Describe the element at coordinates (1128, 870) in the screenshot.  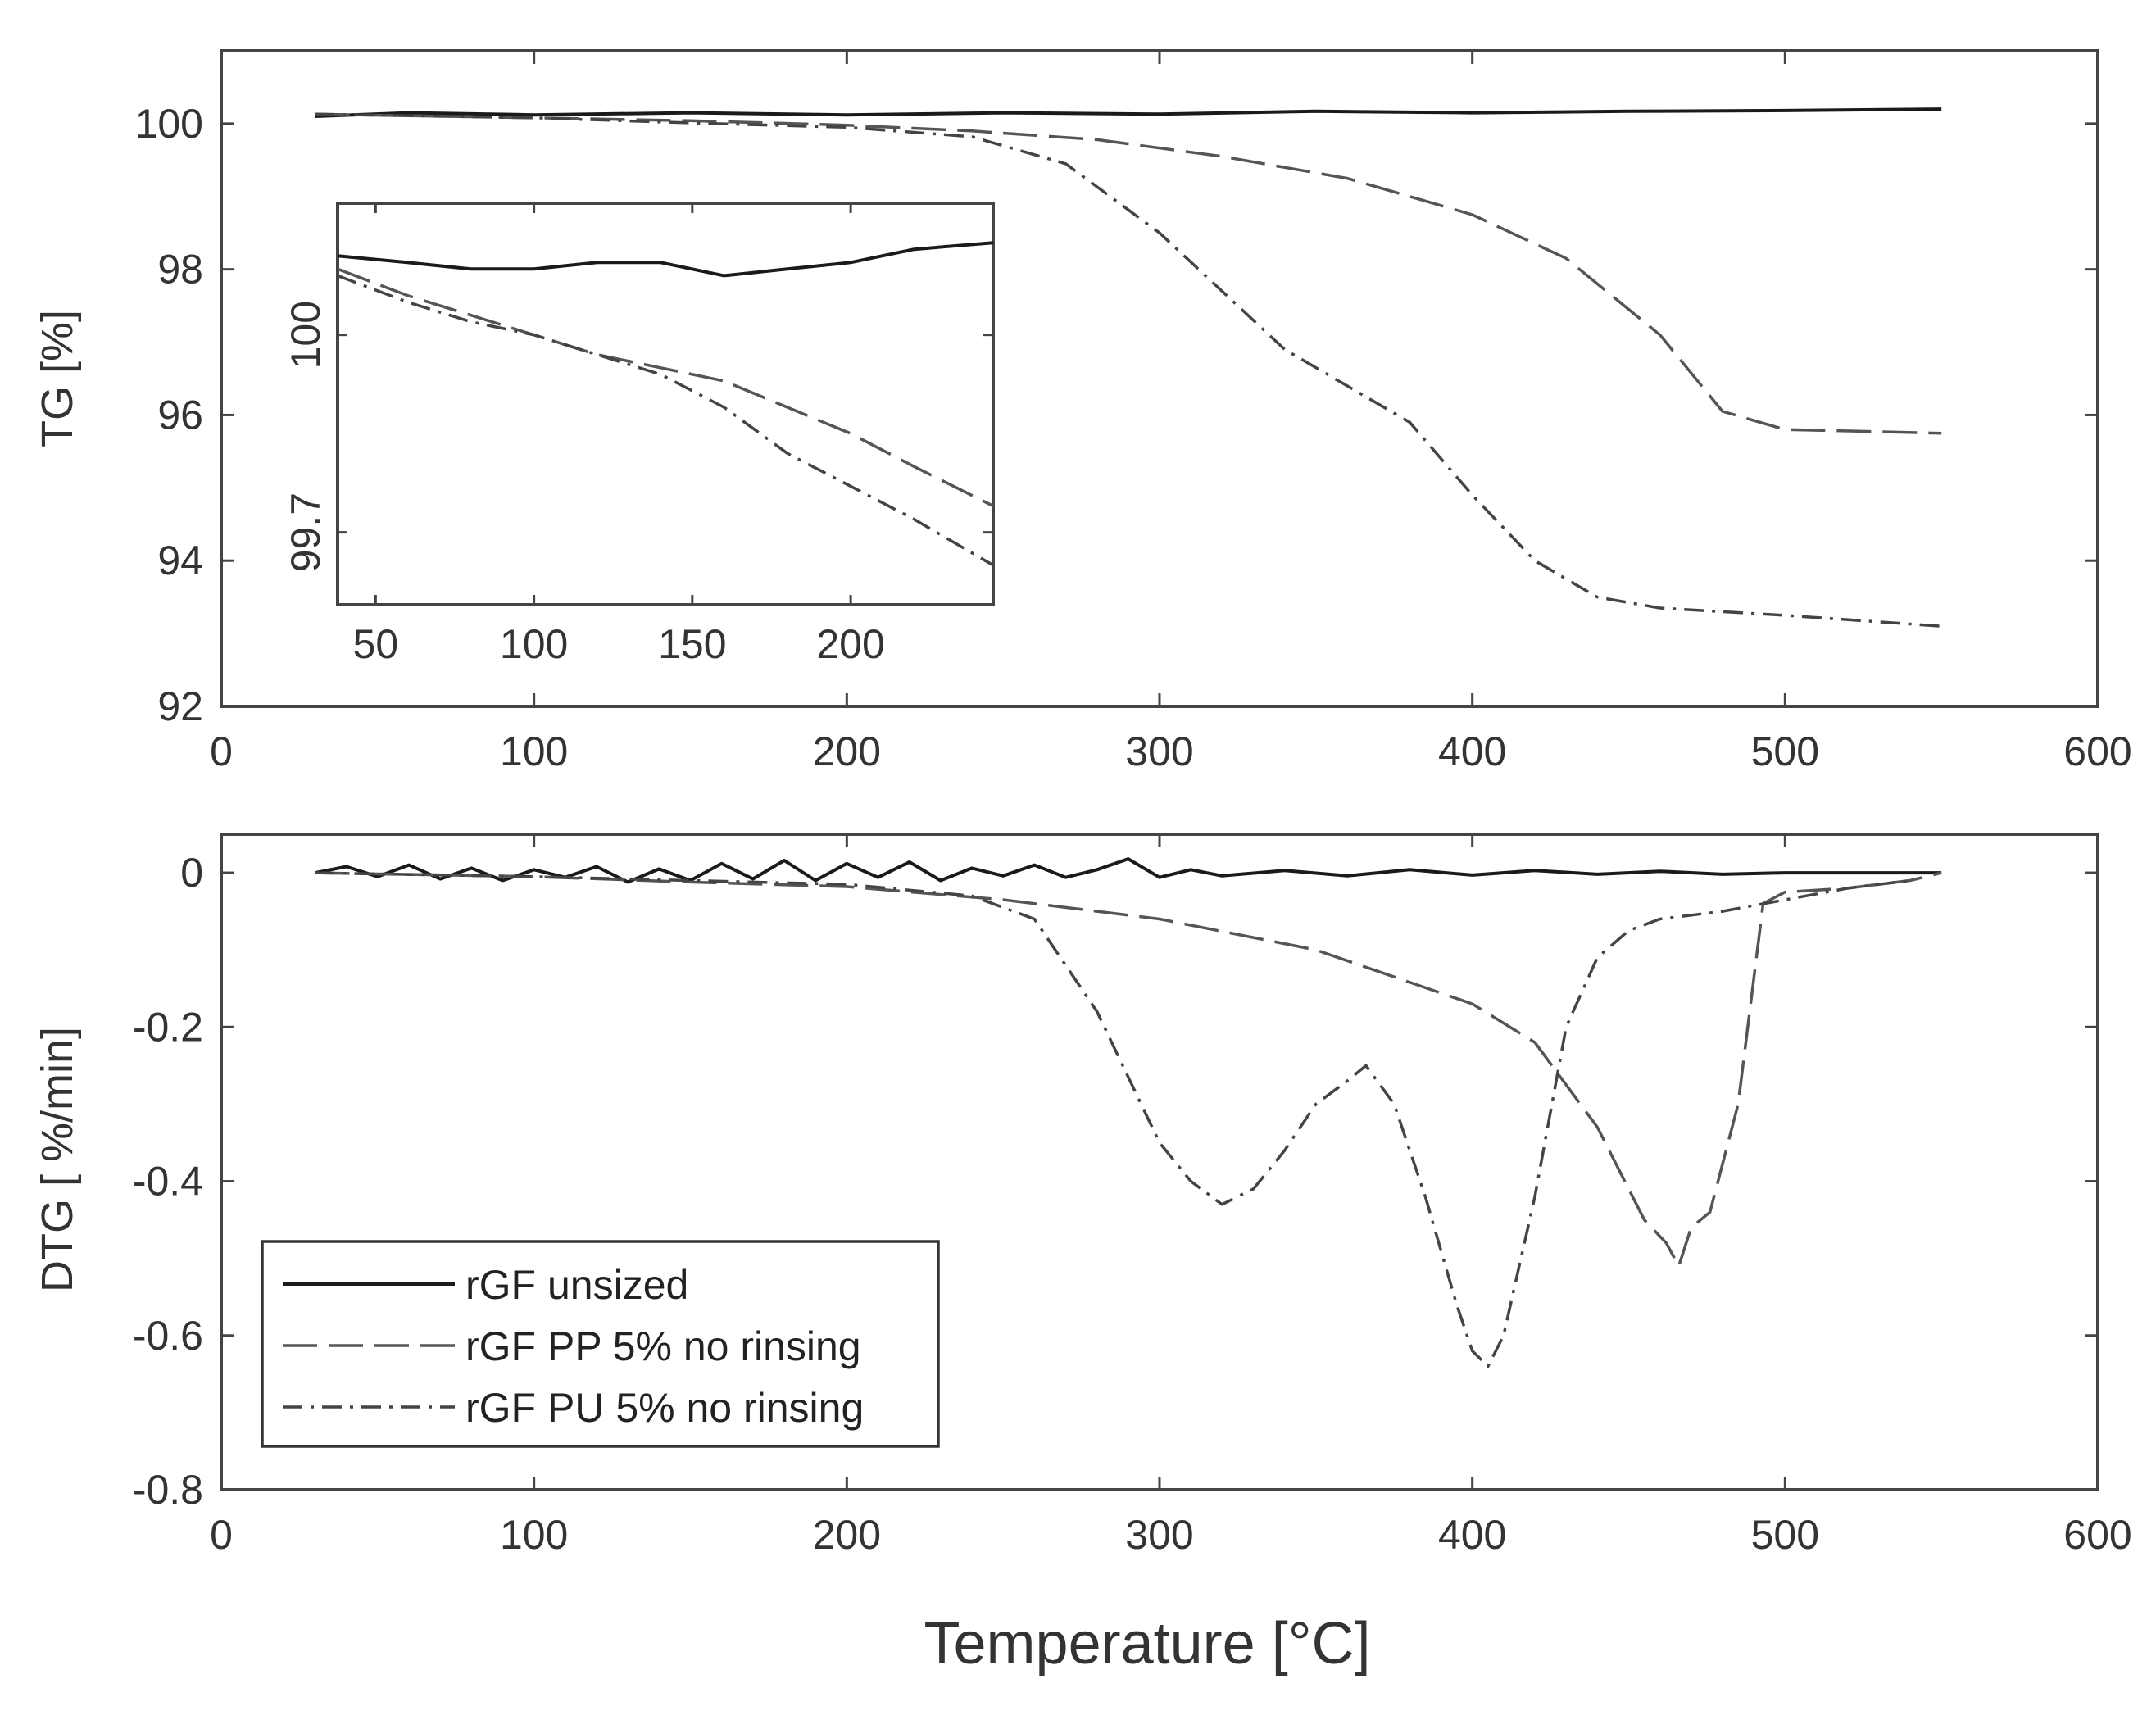
I see `dtg-series-unsized` at that location.